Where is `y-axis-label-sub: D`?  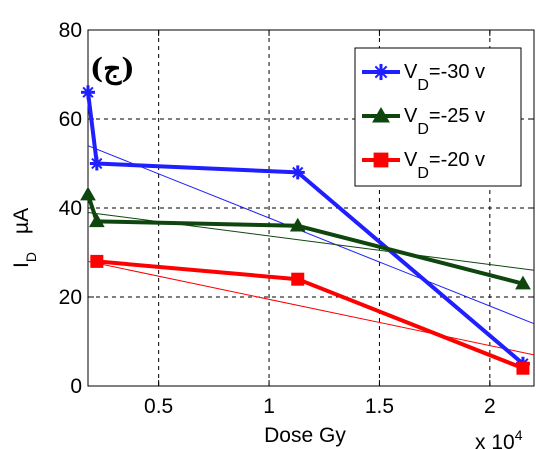
y-axis-label-sub: D is located at coordinates (31, 257).